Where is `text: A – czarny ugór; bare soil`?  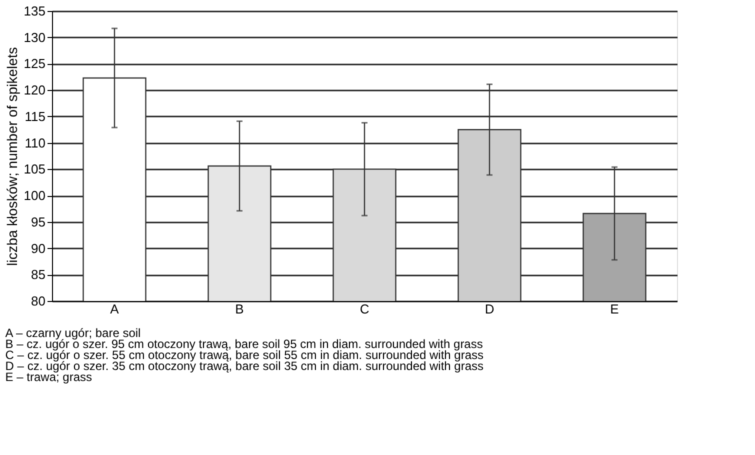
text: A – czarny ugór; bare soil is located at coordinates (73, 333).